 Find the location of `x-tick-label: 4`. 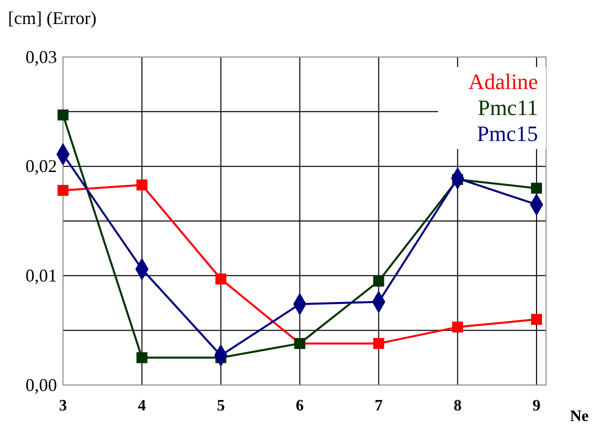

x-tick-label: 4 is located at coordinates (142, 405).